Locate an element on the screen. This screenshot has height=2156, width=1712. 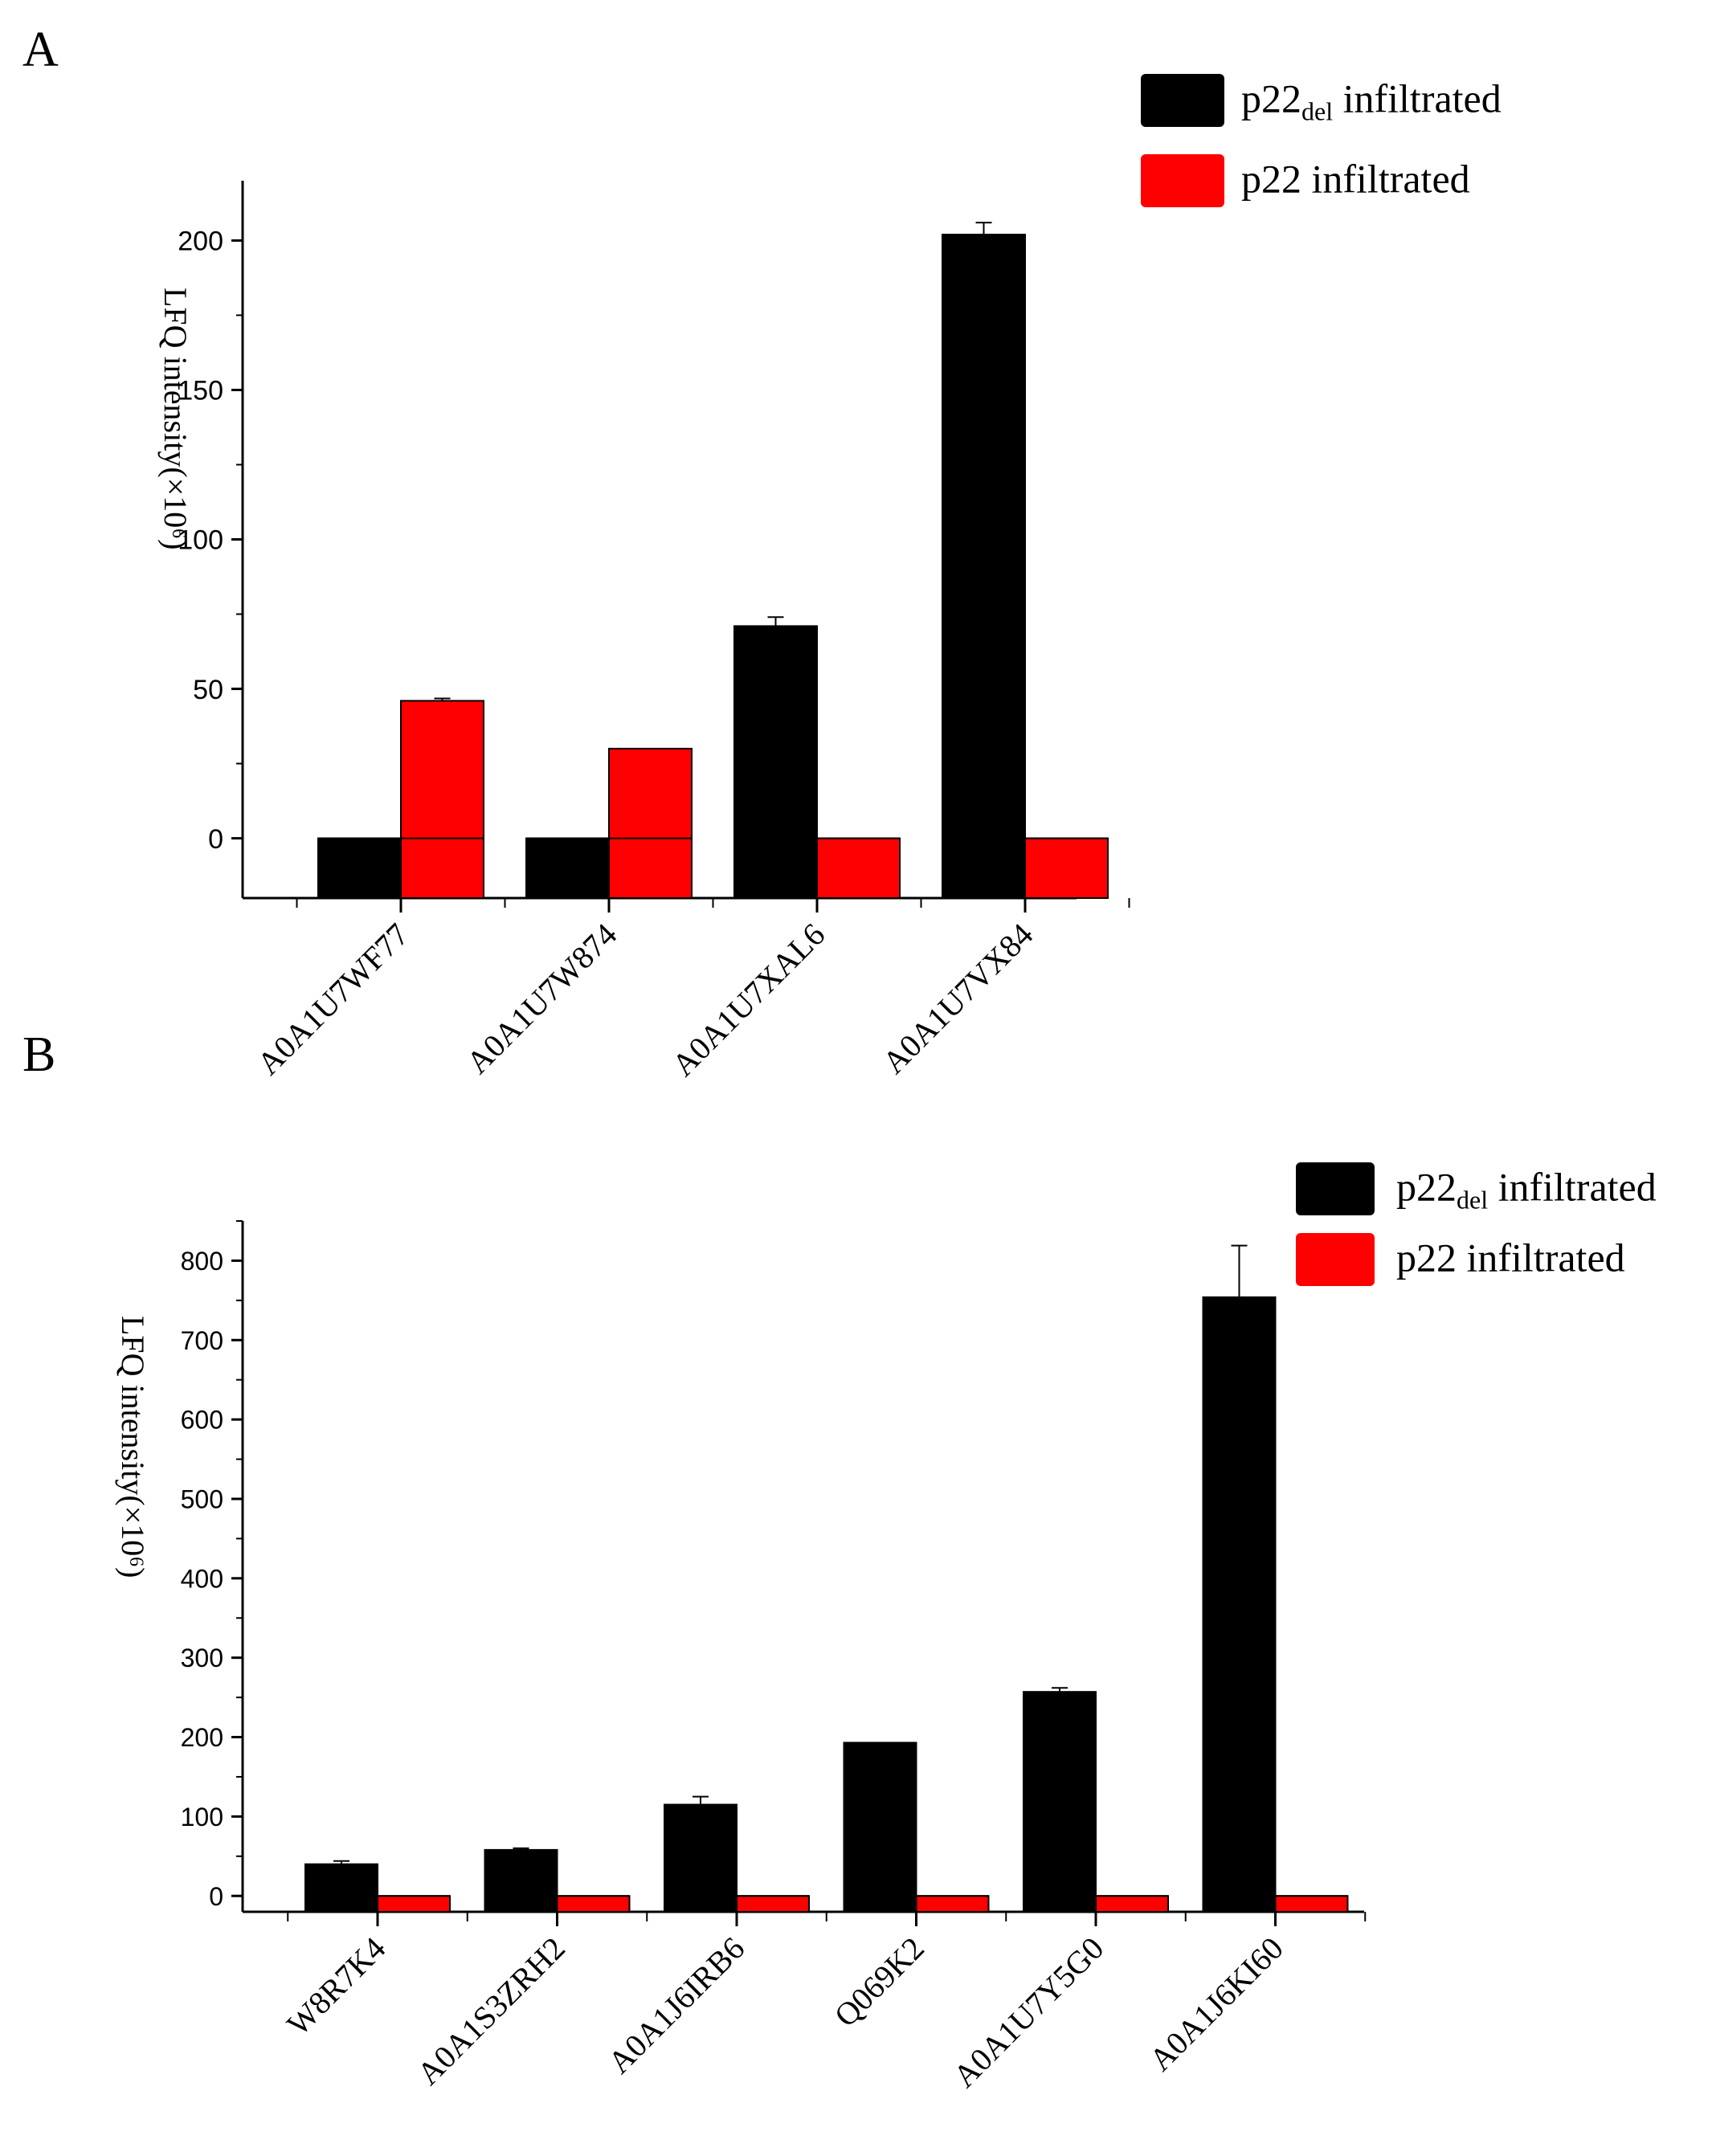
x-tick-label: A0A1U7WF77 is located at coordinates (332, 999).